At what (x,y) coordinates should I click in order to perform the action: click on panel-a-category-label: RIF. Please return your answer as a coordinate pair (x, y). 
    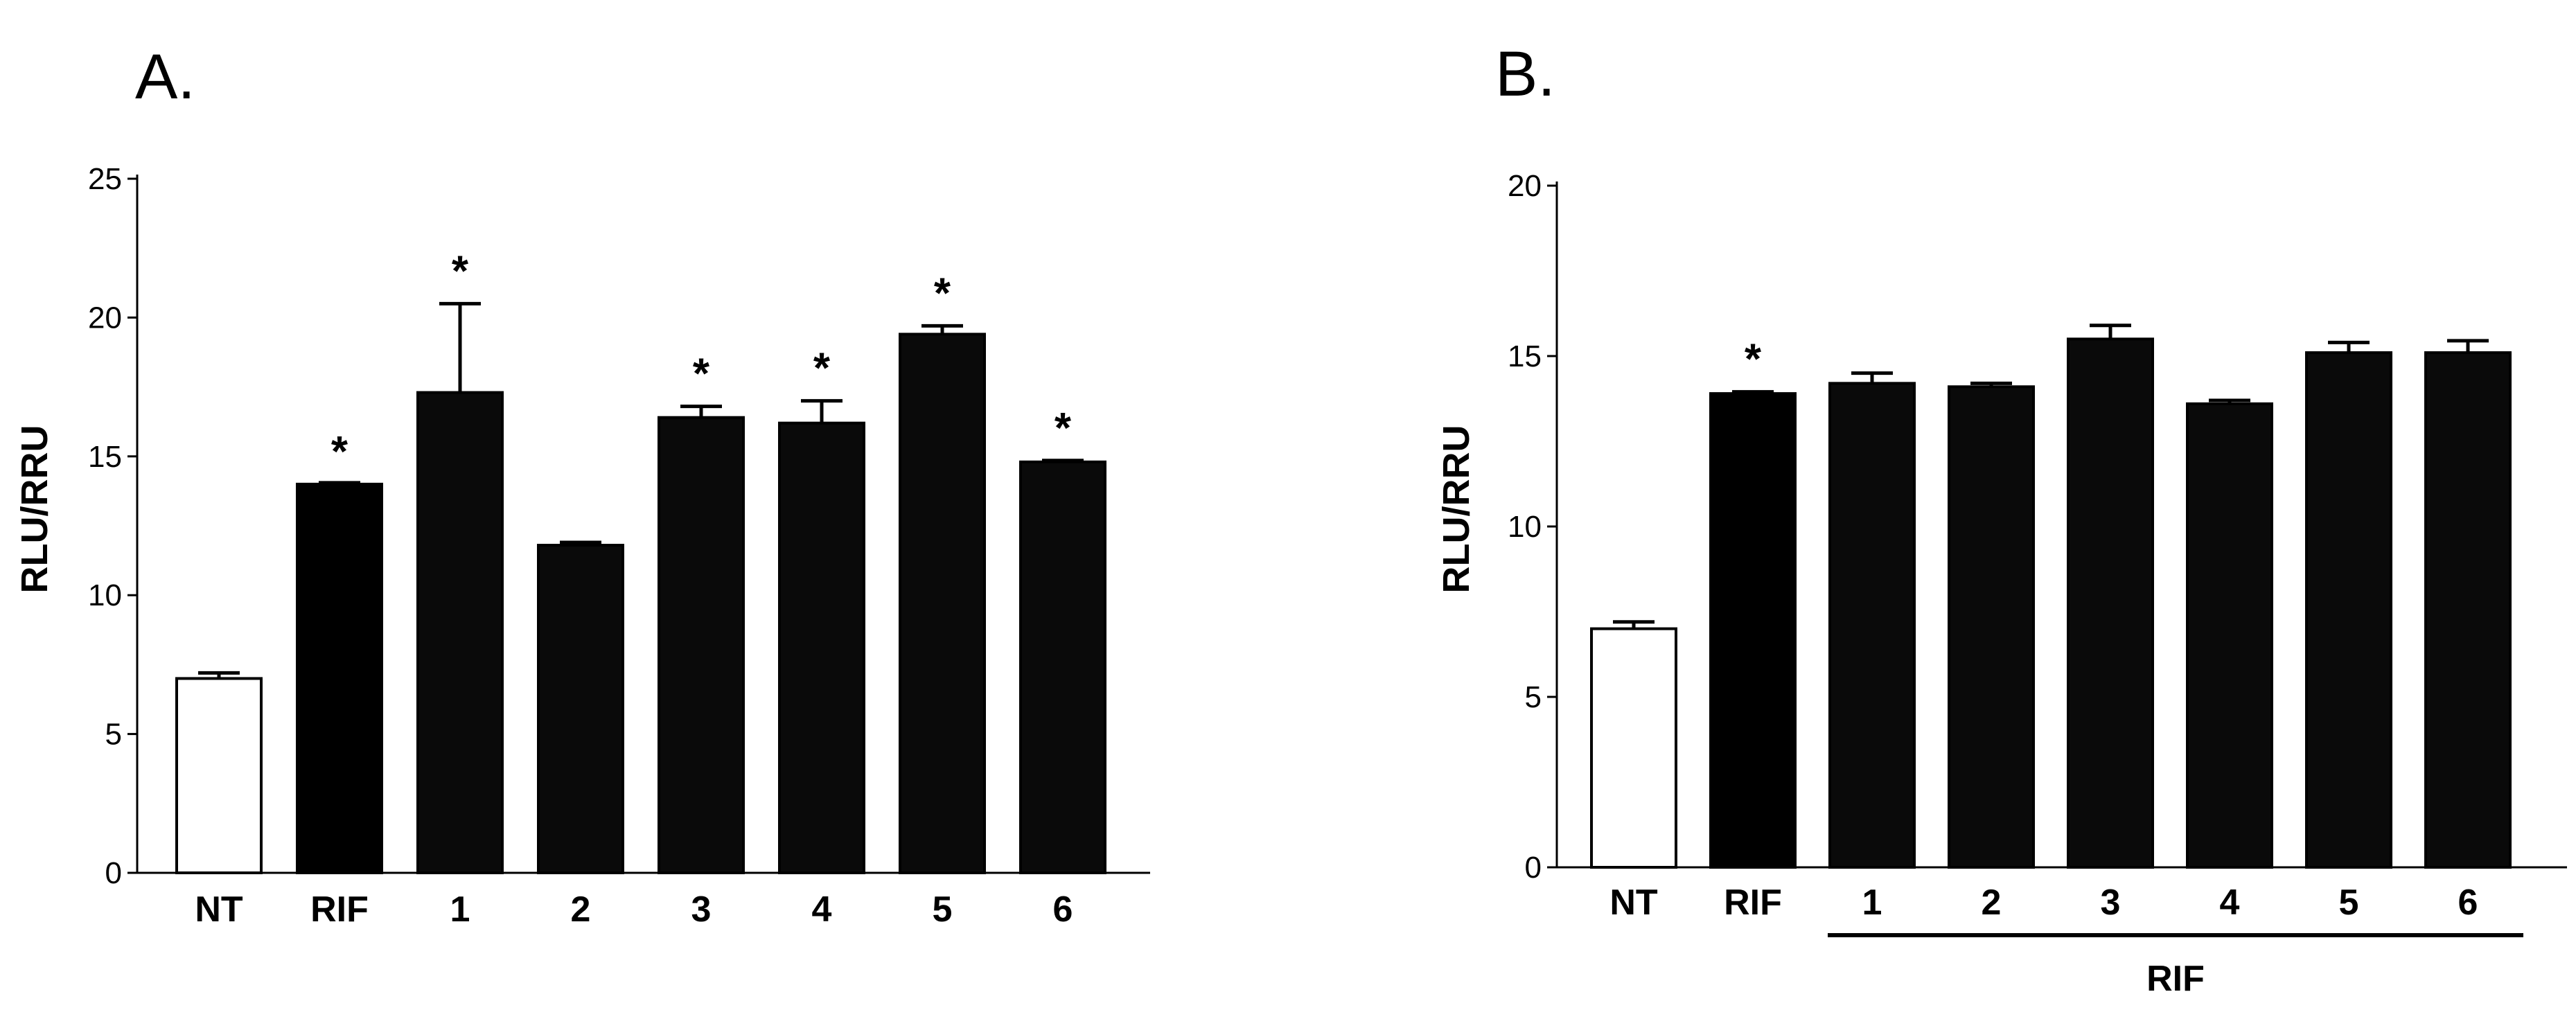
    Looking at the image, I should click on (339, 910).